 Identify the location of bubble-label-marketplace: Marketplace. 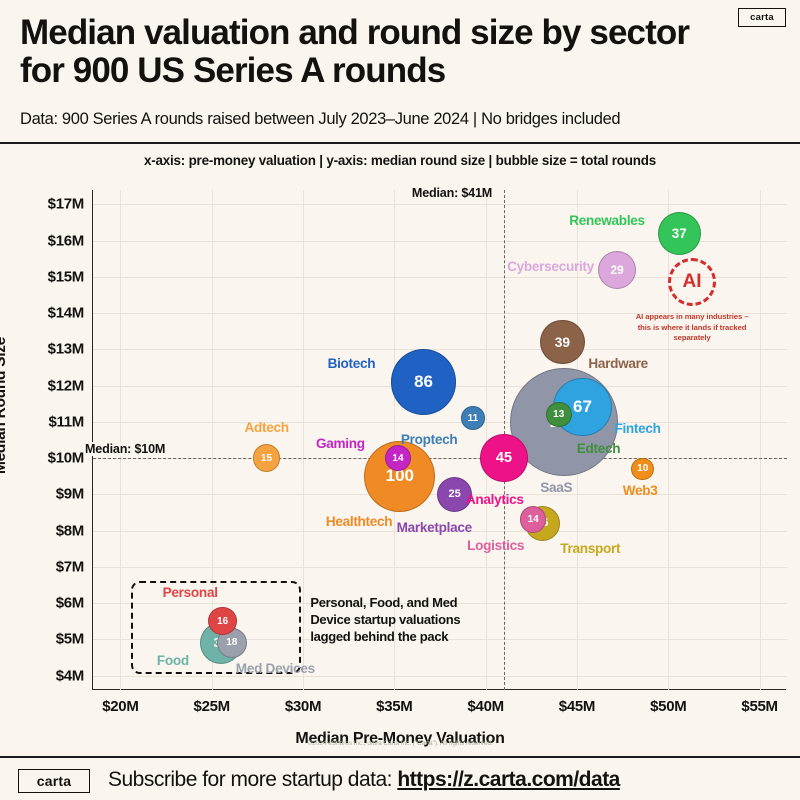
(434, 528).